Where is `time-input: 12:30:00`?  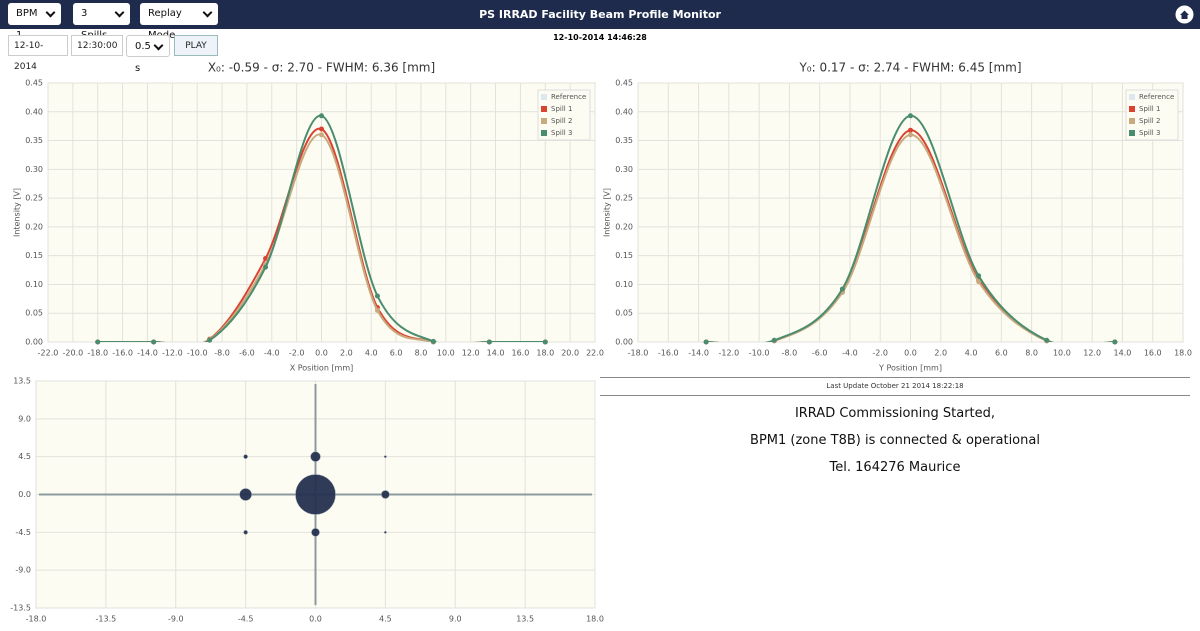 time-input: 12:30:00 is located at coordinates (97, 45).